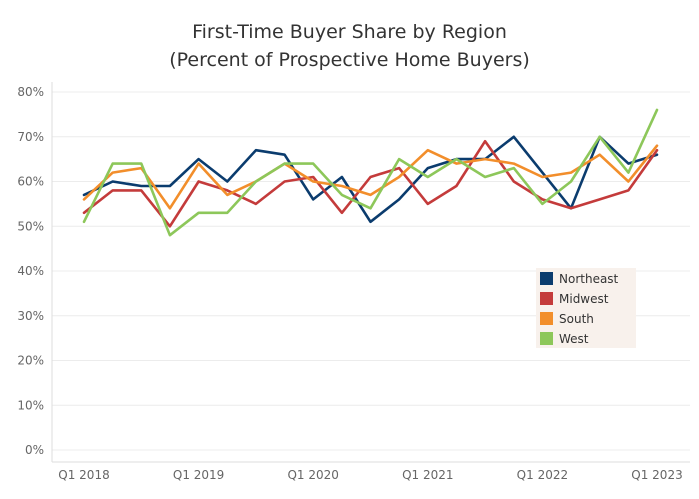  I want to click on chart-title: First-Time Buyer Share by Region, so click(349, 32).